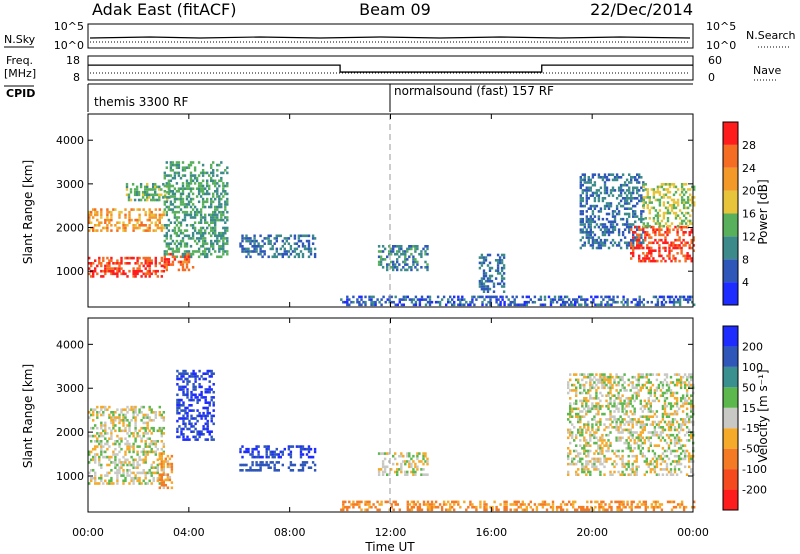  I want to click on colorbar-tick-label: 20, so click(749, 191).